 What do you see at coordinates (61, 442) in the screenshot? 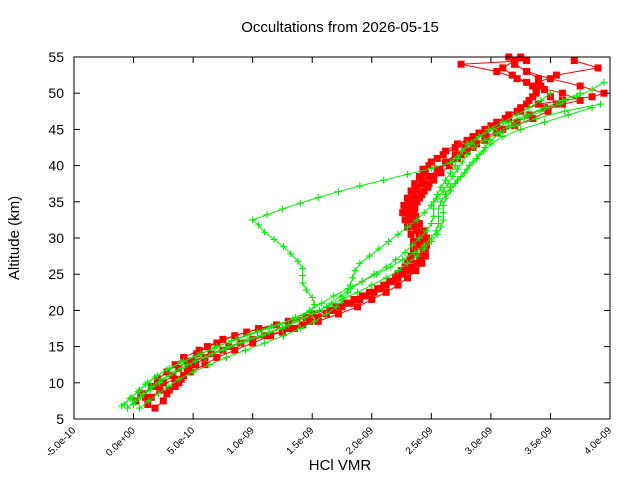
I see `x-tick-label: -5.0e-10` at bounding box center [61, 442].